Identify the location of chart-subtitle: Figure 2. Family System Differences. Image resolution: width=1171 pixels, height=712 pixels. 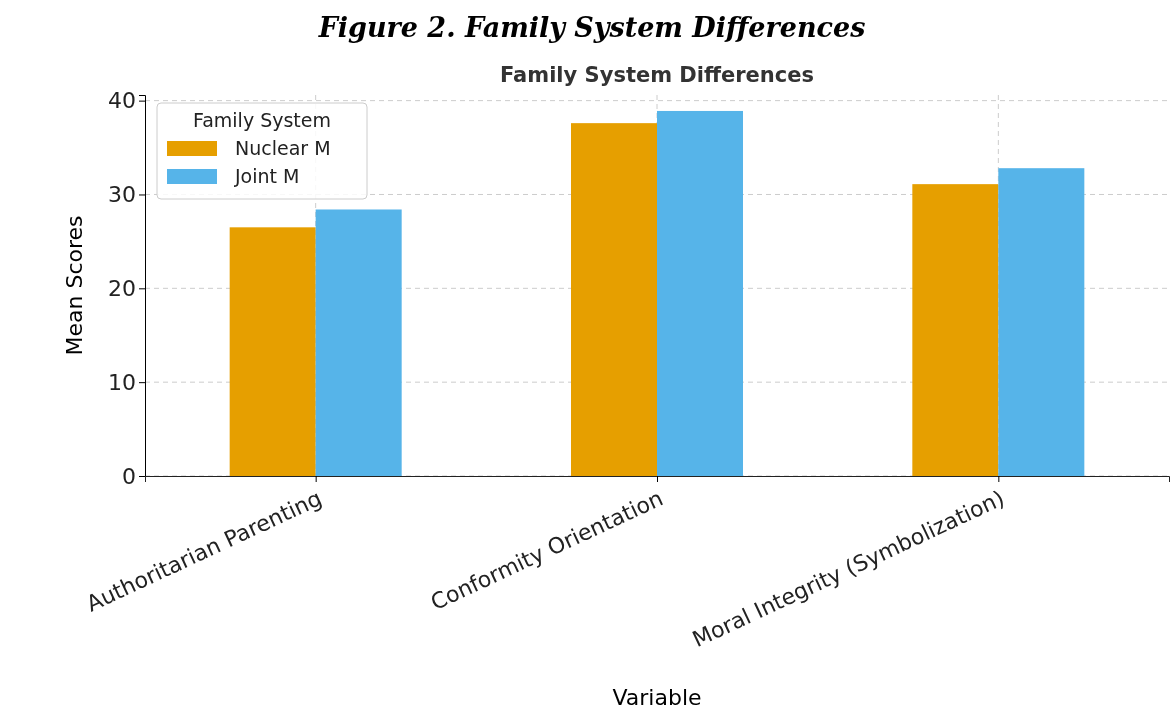
(591, 27).